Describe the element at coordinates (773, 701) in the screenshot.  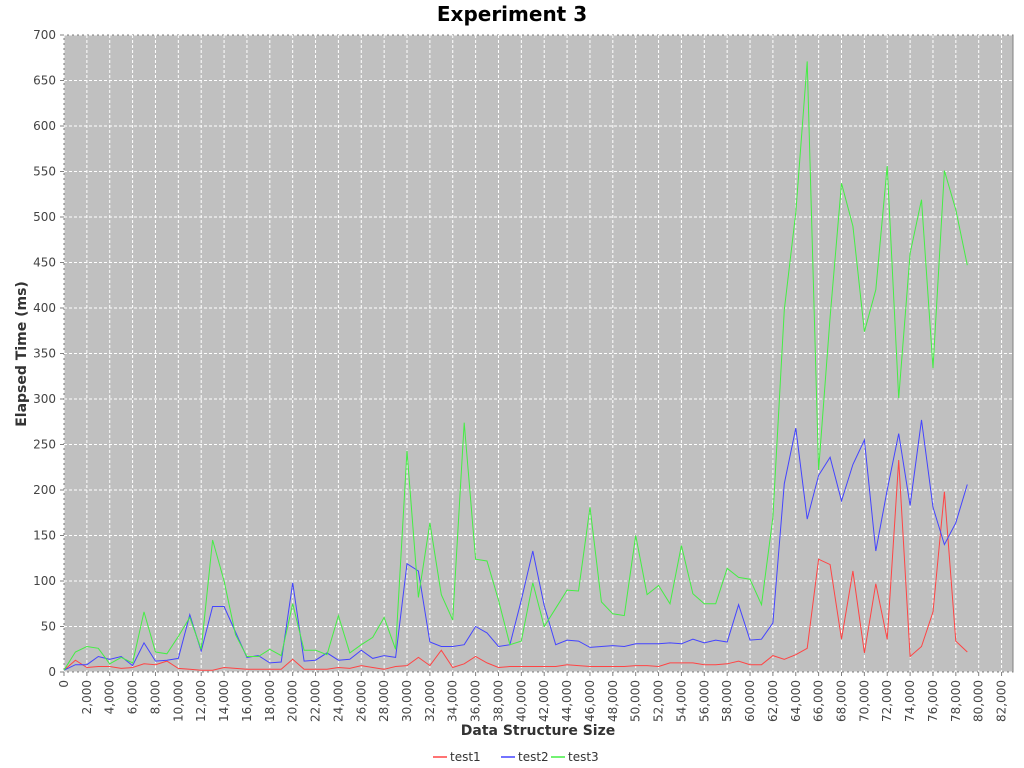
I see `x-tick-label: 62,000` at that location.